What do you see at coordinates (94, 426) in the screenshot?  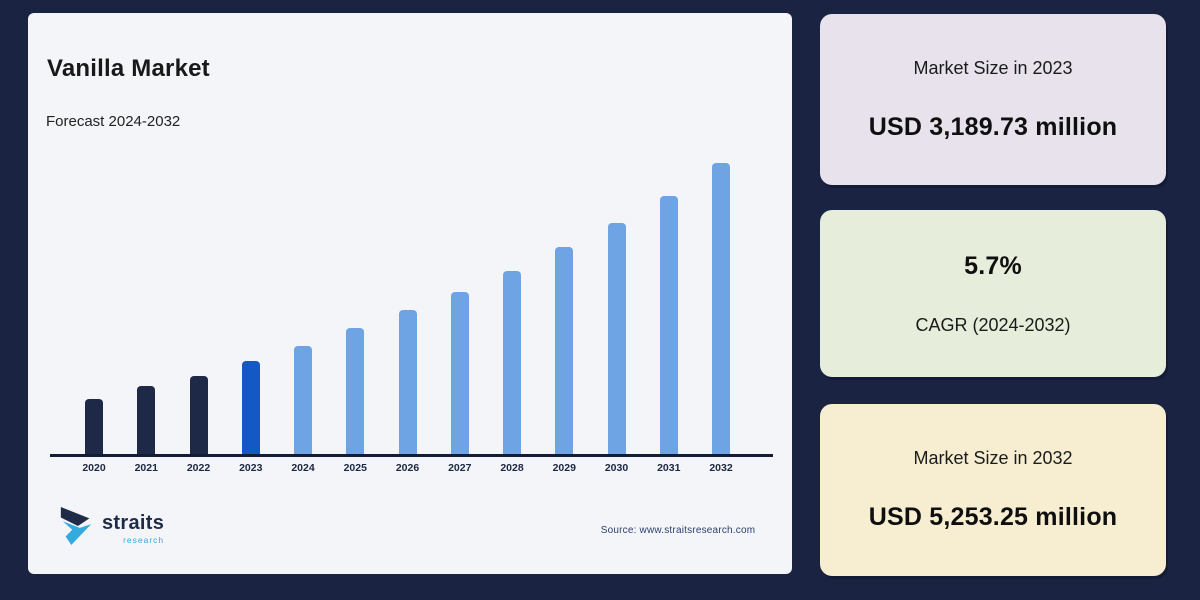 I see `bar-2020` at bounding box center [94, 426].